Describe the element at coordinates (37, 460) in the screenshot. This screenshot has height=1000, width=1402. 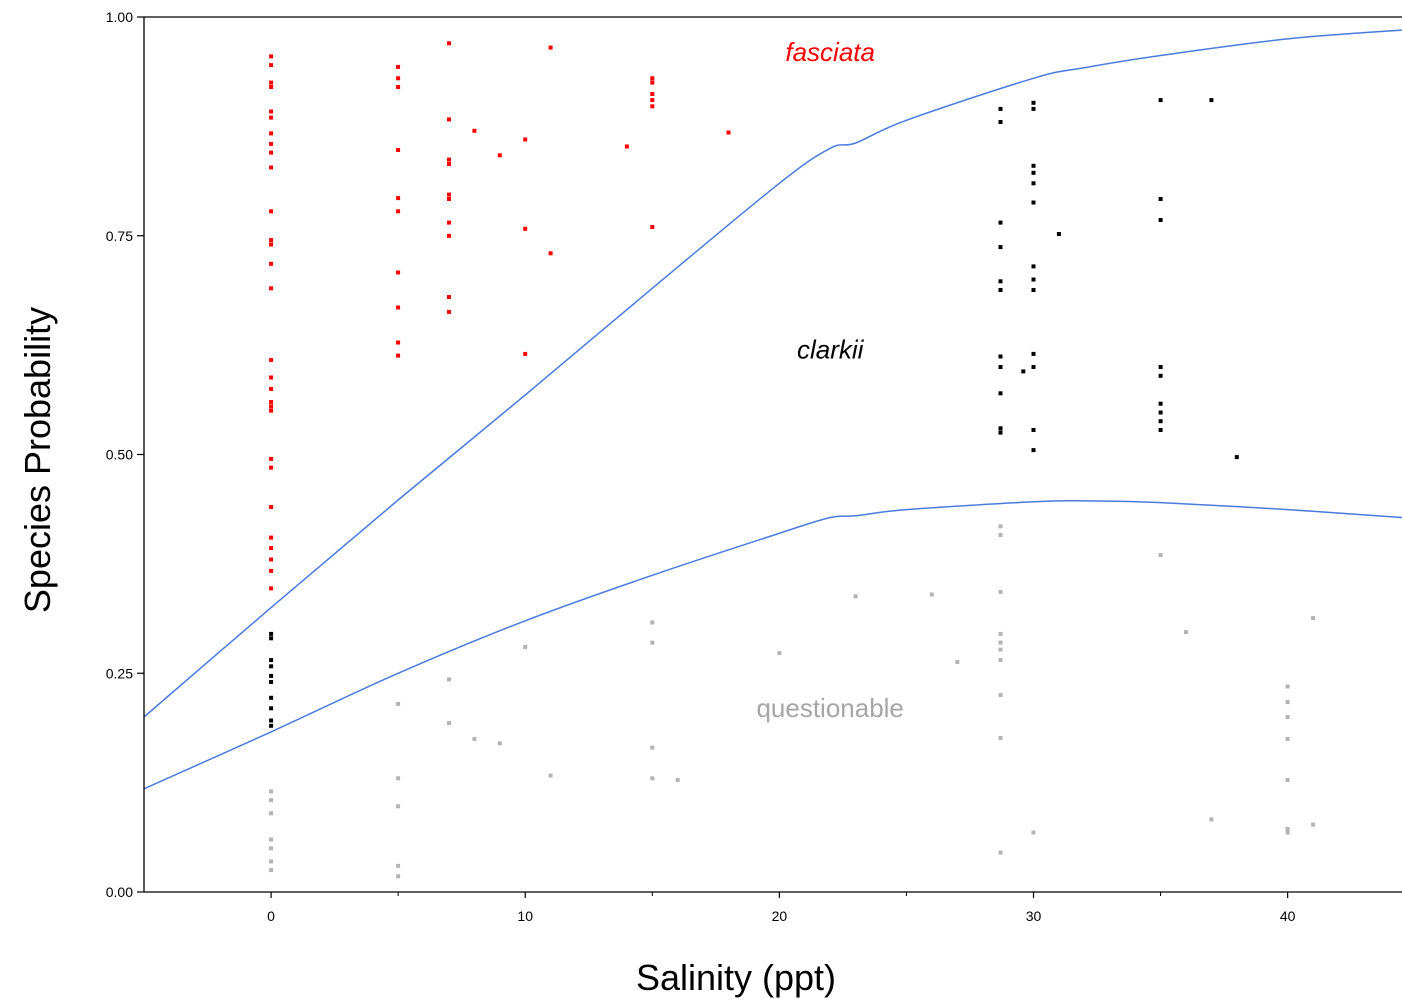
I see `y-axis-title: Species Probability` at that location.